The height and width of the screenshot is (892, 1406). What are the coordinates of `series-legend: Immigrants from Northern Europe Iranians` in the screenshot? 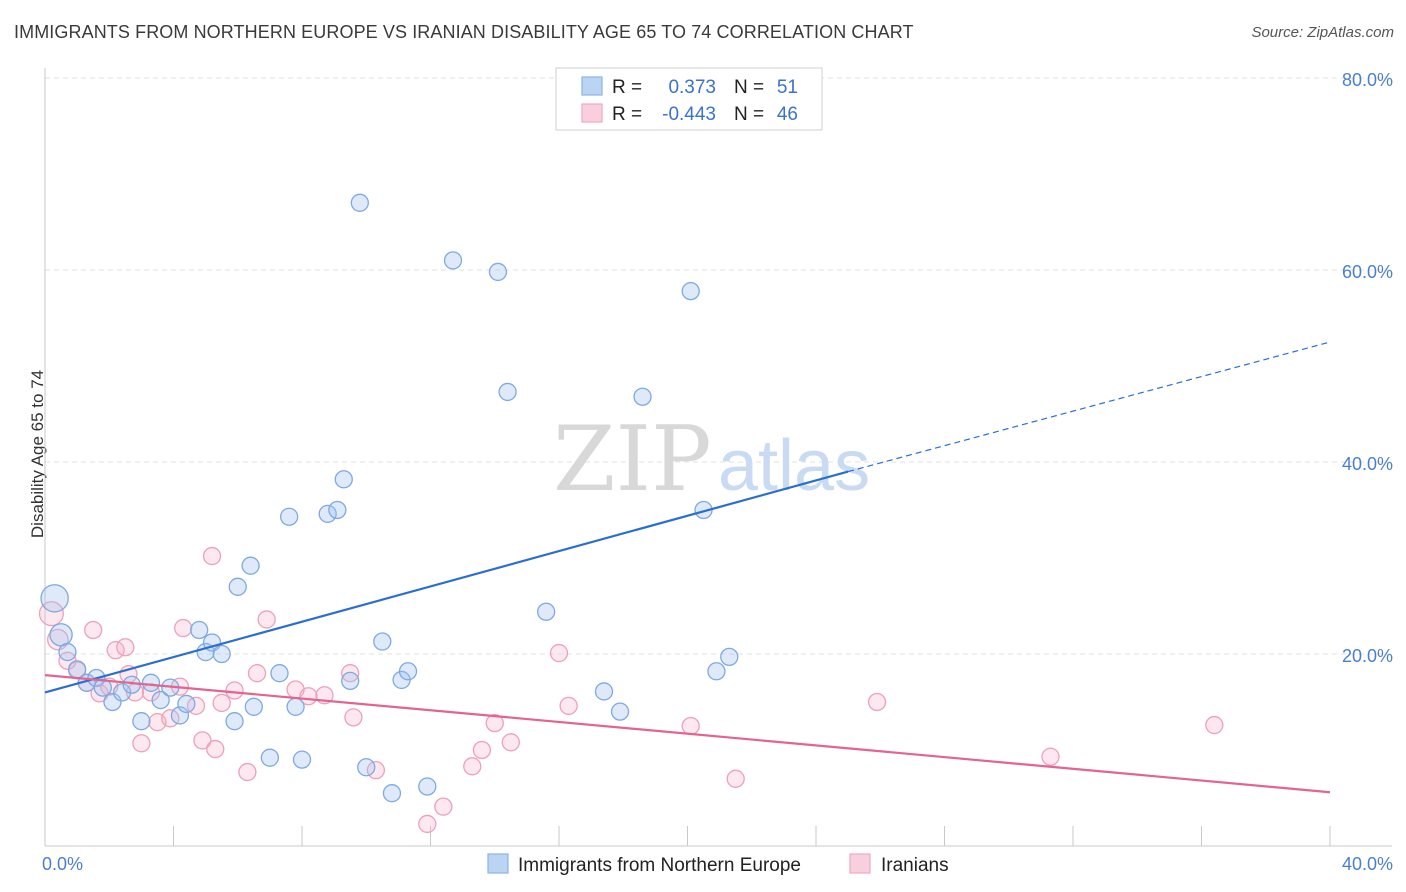 It's located at (718, 864).